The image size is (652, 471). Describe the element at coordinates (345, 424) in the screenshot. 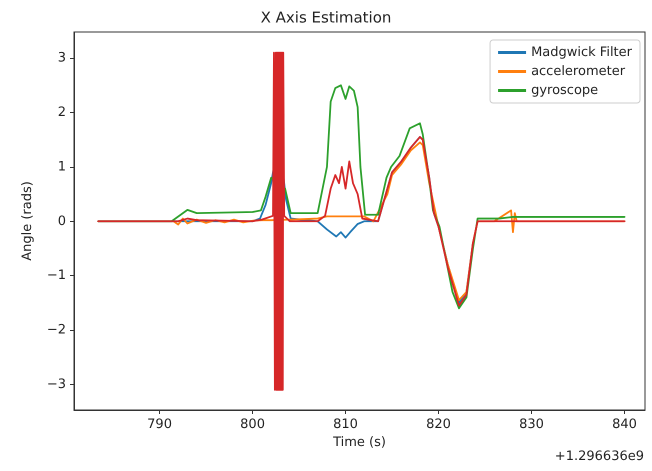

I see `x-tick-label: 810` at that location.